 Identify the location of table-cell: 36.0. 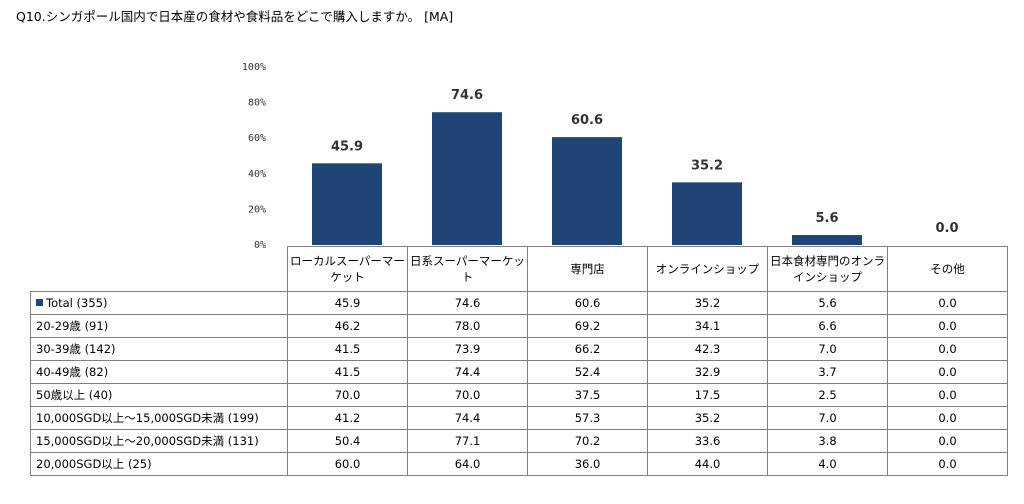
(587, 464).